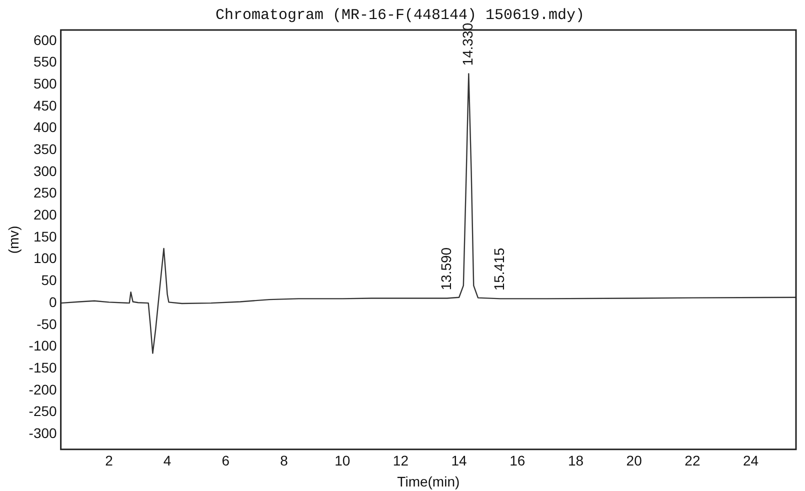 This screenshot has height=491, width=805. Describe the element at coordinates (45, 236) in the screenshot. I see `y-tick-label: 150` at that location.